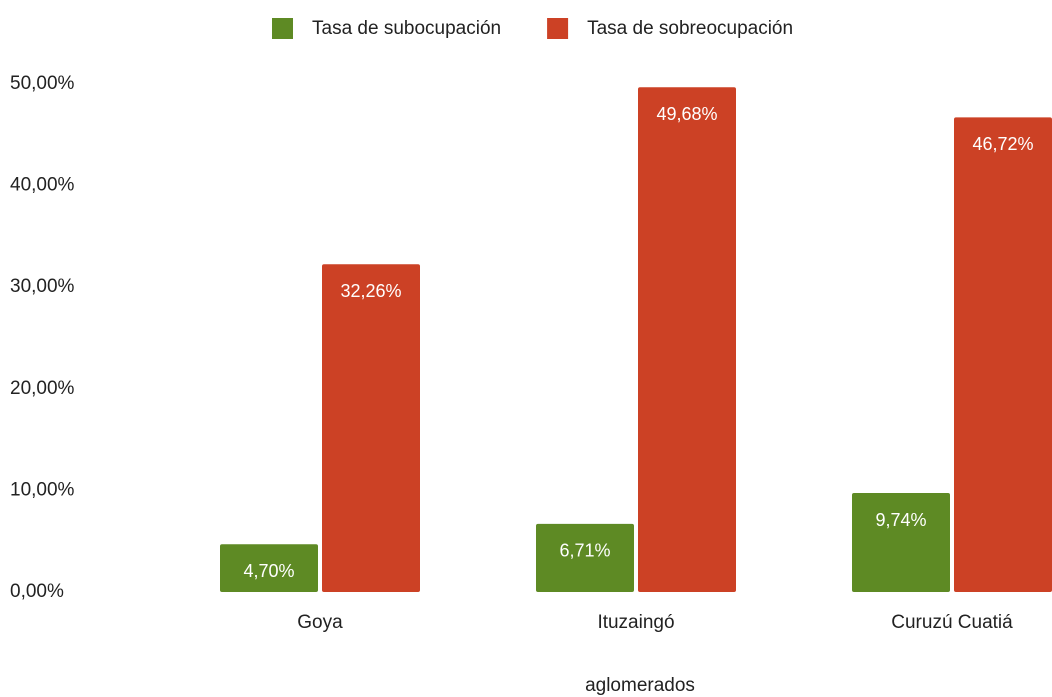 The height and width of the screenshot is (697, 1052). What do you see at coordinates (370, 291) in the screenshot?
I see `data-label: 32,26%` at bounding box center [370, 291].